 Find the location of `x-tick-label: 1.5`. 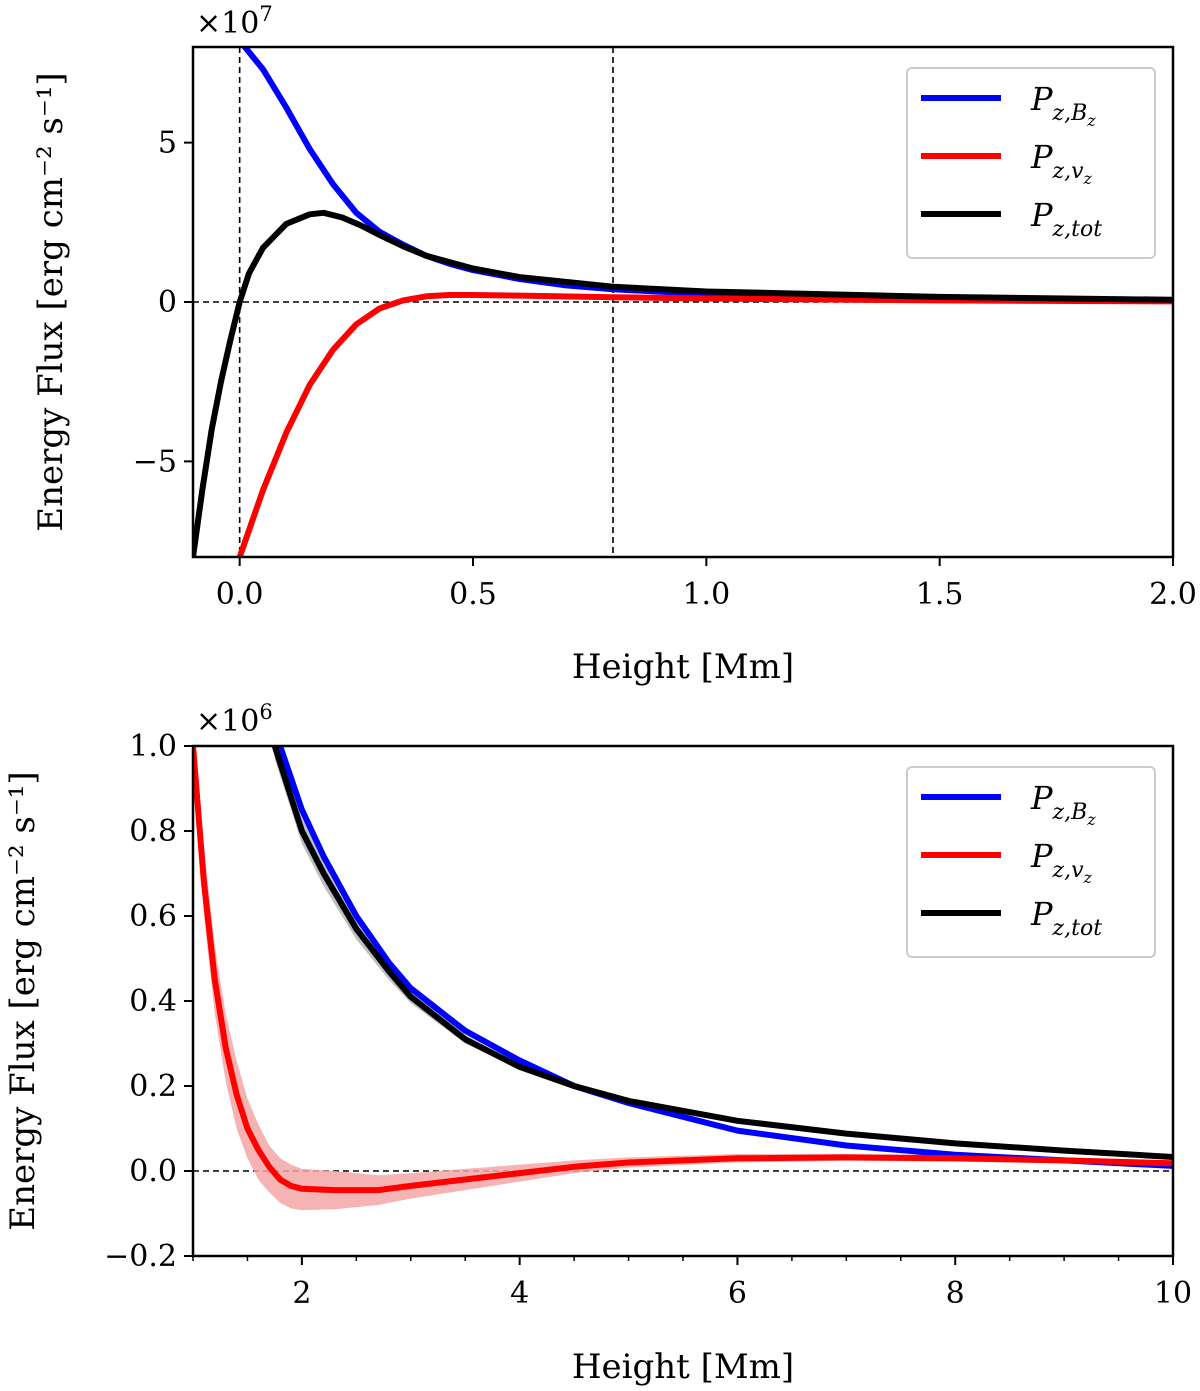

x-tick-label: 1.5 is located at coordinates (940, 594).